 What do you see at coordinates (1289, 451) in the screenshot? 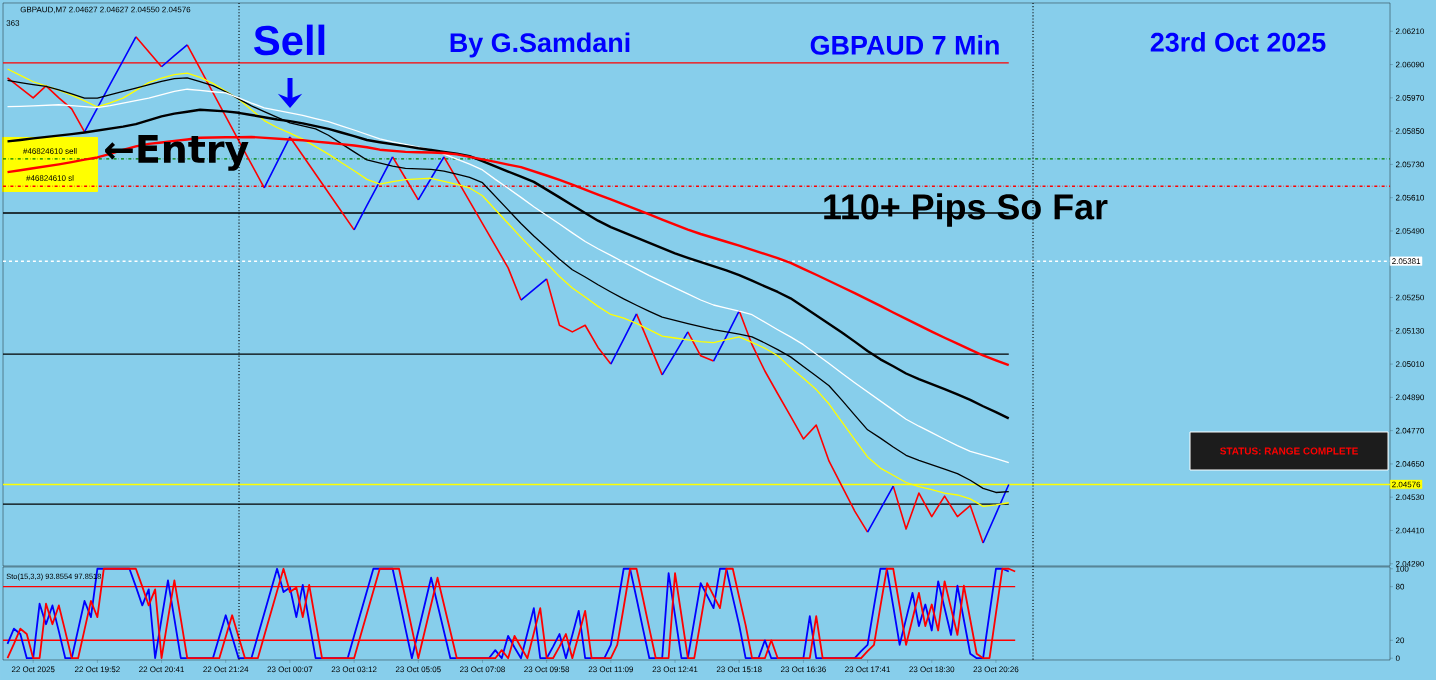
I see `annotation: STATUS: RANGE COMPLETE` at bounding box center [1289, 451].